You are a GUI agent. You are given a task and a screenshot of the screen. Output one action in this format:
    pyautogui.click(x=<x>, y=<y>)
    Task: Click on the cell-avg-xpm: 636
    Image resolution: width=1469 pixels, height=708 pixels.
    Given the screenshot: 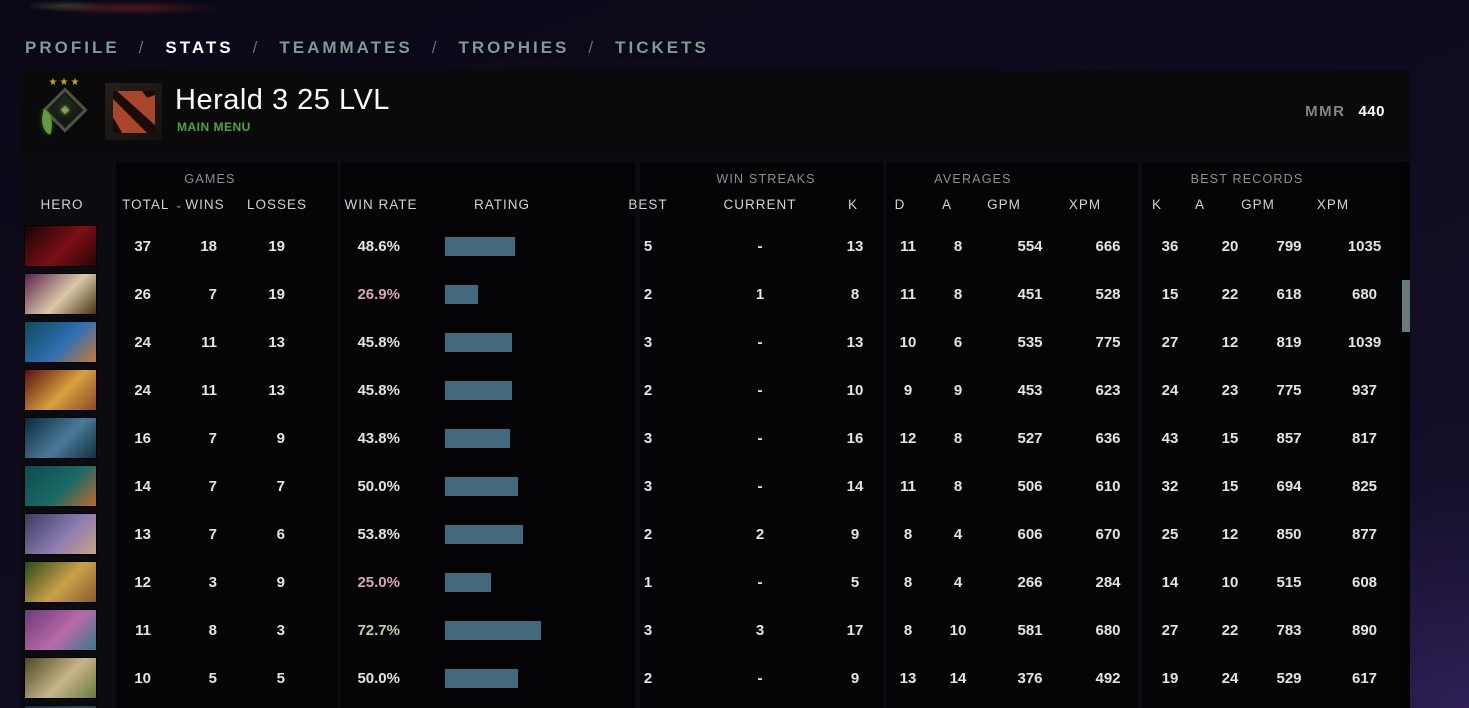 What is the action you would take?
    pyautogui.click(x=1108, y=438)
    